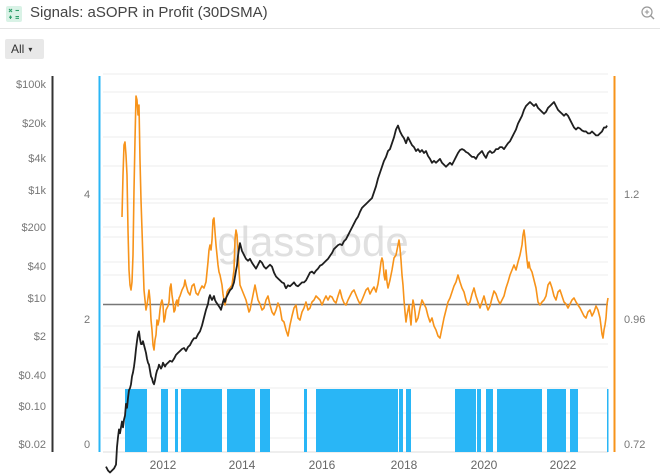 This screenshot has height=475, width=660. What do you see at coordinates (87, 195) in the screenshot?
I see `y-tick-signal: 4` at bounding box center [87, 195].